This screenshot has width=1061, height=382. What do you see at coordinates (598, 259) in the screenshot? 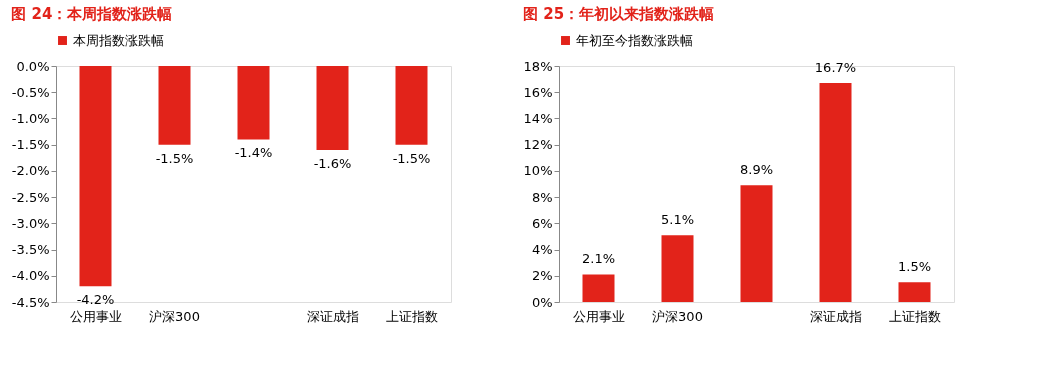
I see `text: 2.1%` at bounding box center [598, 259].